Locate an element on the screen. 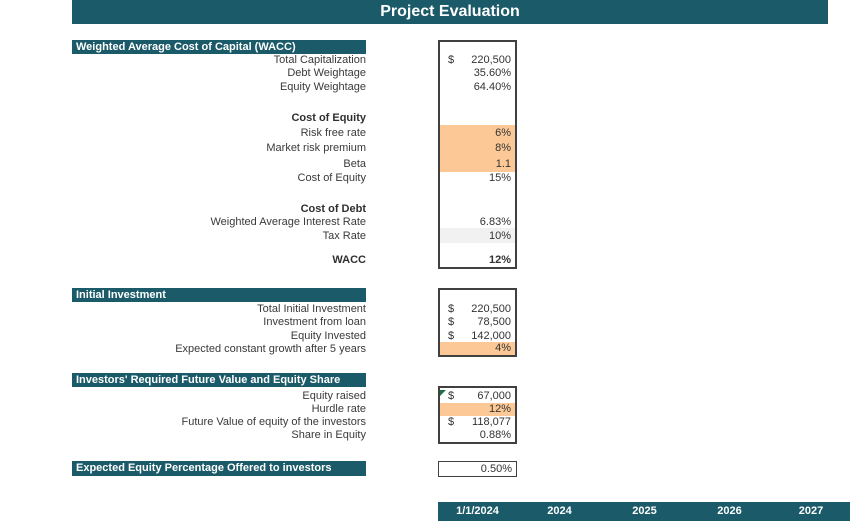 The height and width of the screenshot is (522, 850). cell-value: 64.40% is located at coordinates (492, 87).